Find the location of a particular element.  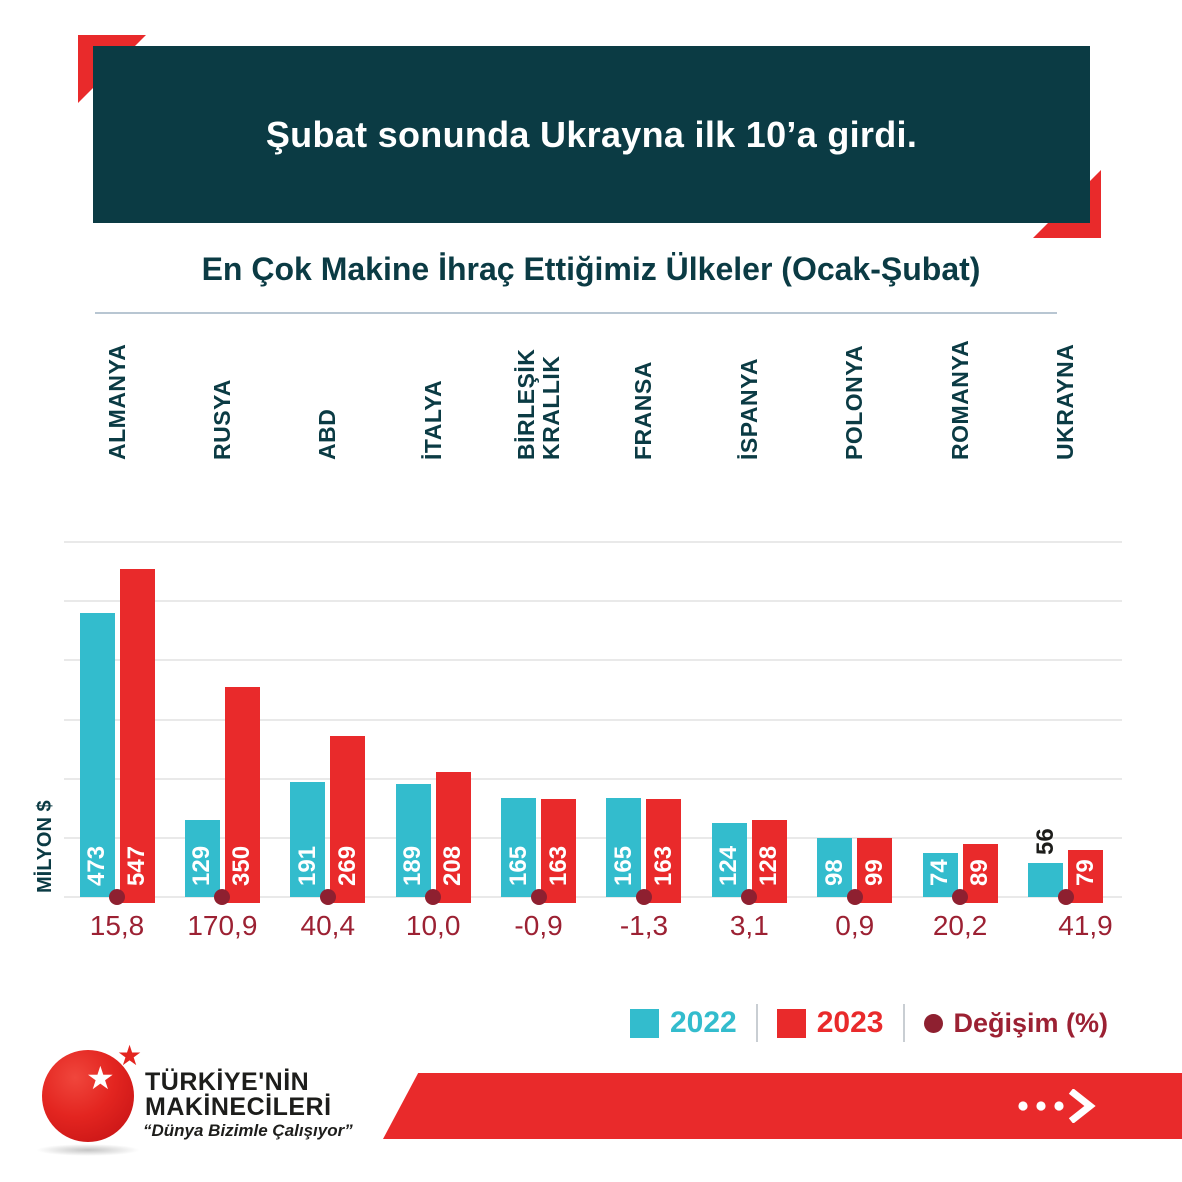

change-value-label: 0,9 is located at coordinates (855, 925).